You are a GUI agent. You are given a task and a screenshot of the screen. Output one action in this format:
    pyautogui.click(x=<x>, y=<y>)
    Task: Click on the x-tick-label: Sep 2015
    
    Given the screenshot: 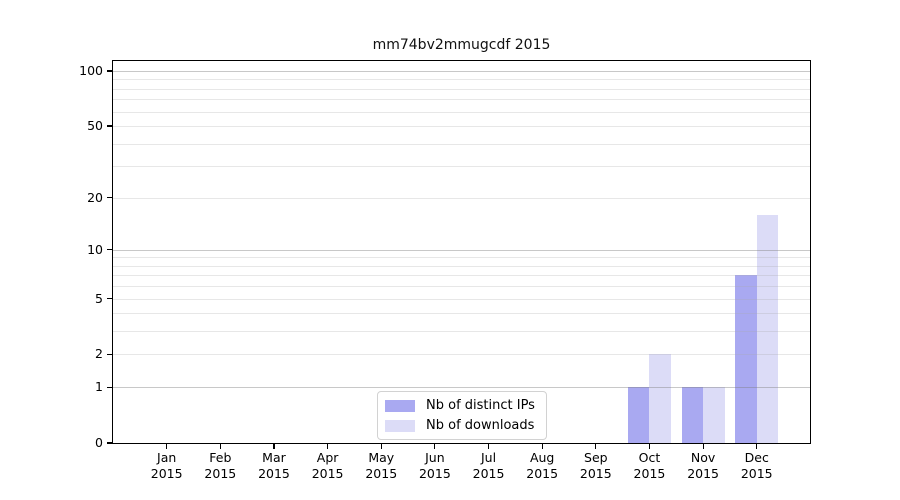 What is the action you would take?
    pyautogui.click(x=596, y=466)
    